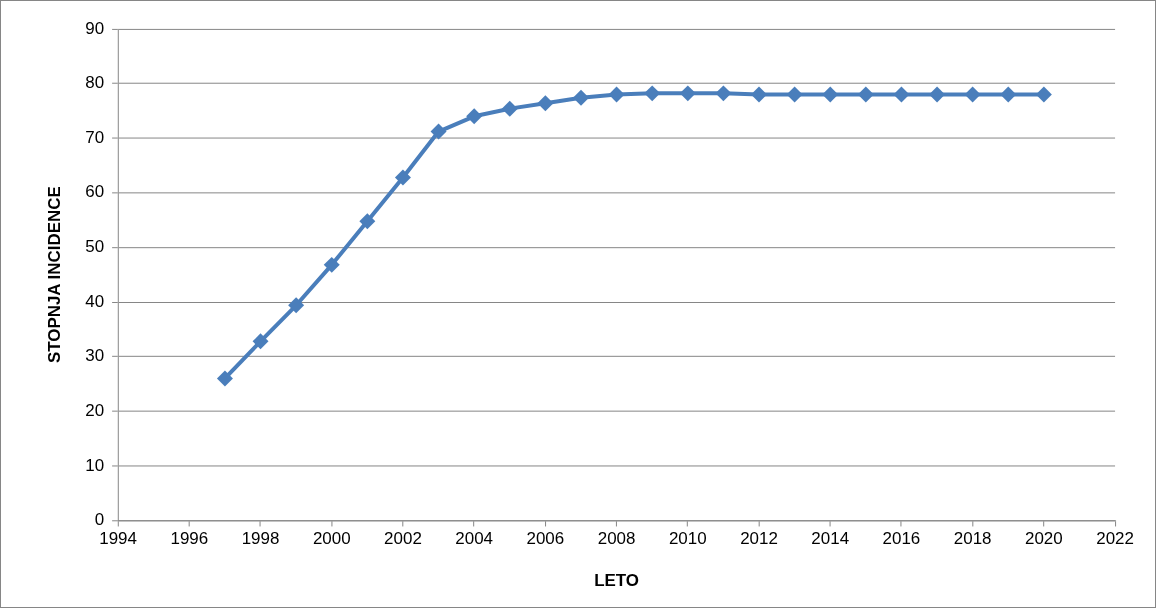 Image resolution: width=1158 pixels, height=610 pixels. Describe the element at coordinates (972, 539) in the screenshot. I see `x-tick-label: 2018` at that location.